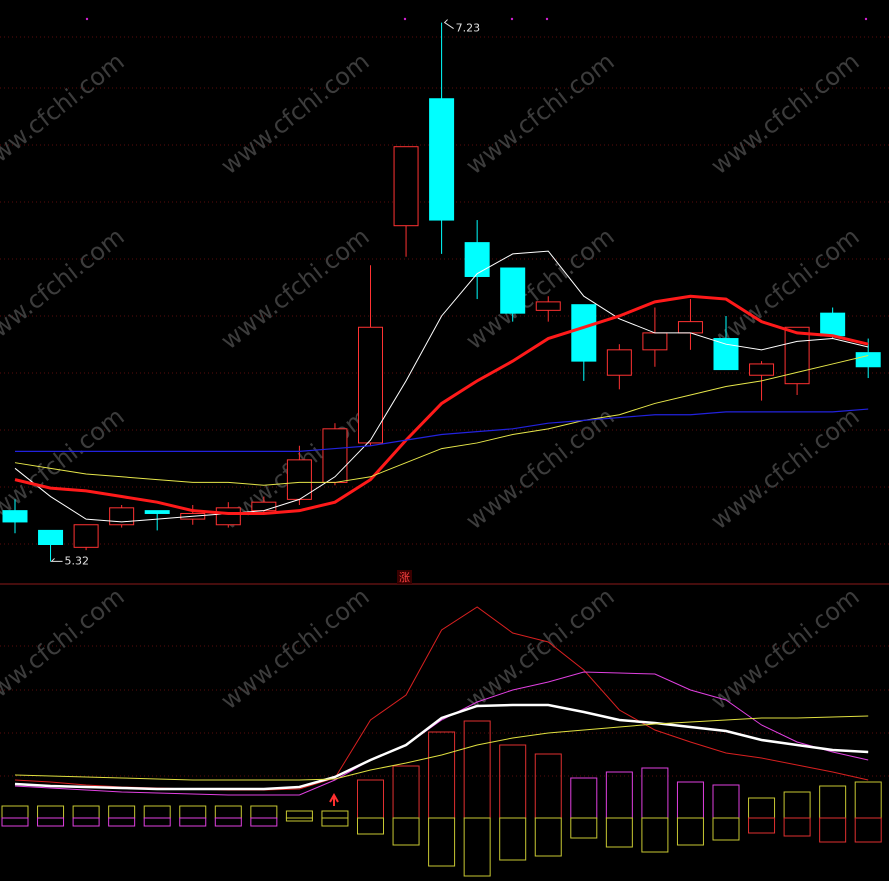  I want to click on max-pointer, so click(448, 24).